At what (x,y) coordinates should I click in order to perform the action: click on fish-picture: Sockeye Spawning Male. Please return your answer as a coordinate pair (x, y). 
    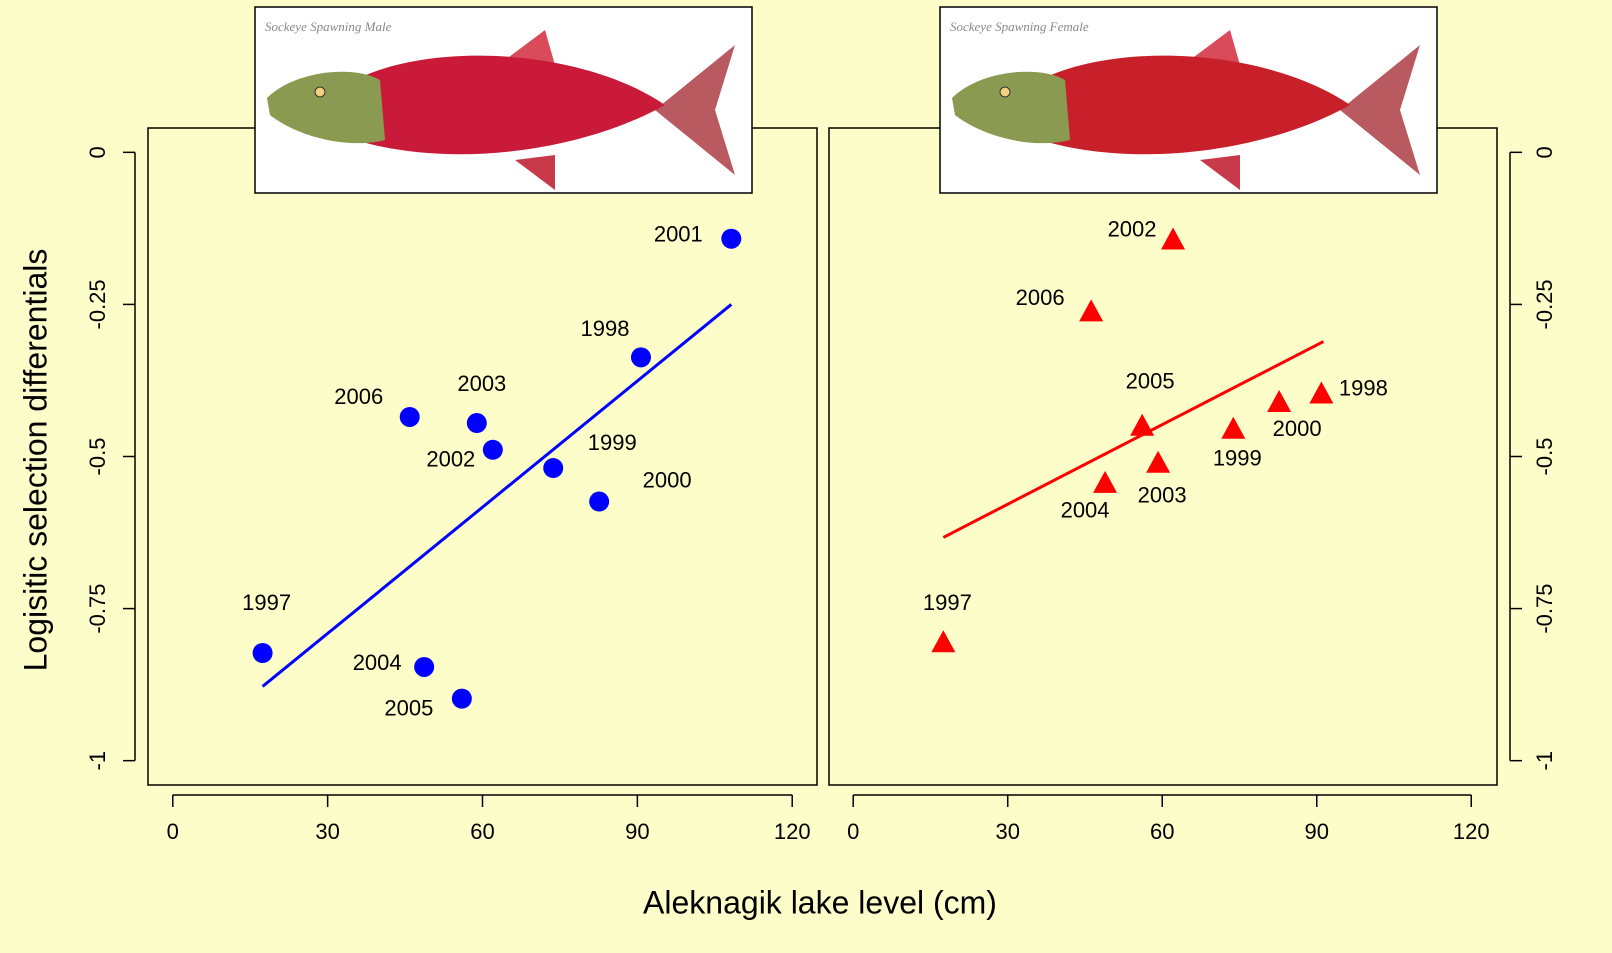
    Looking at the image, I should click on (503, 100).